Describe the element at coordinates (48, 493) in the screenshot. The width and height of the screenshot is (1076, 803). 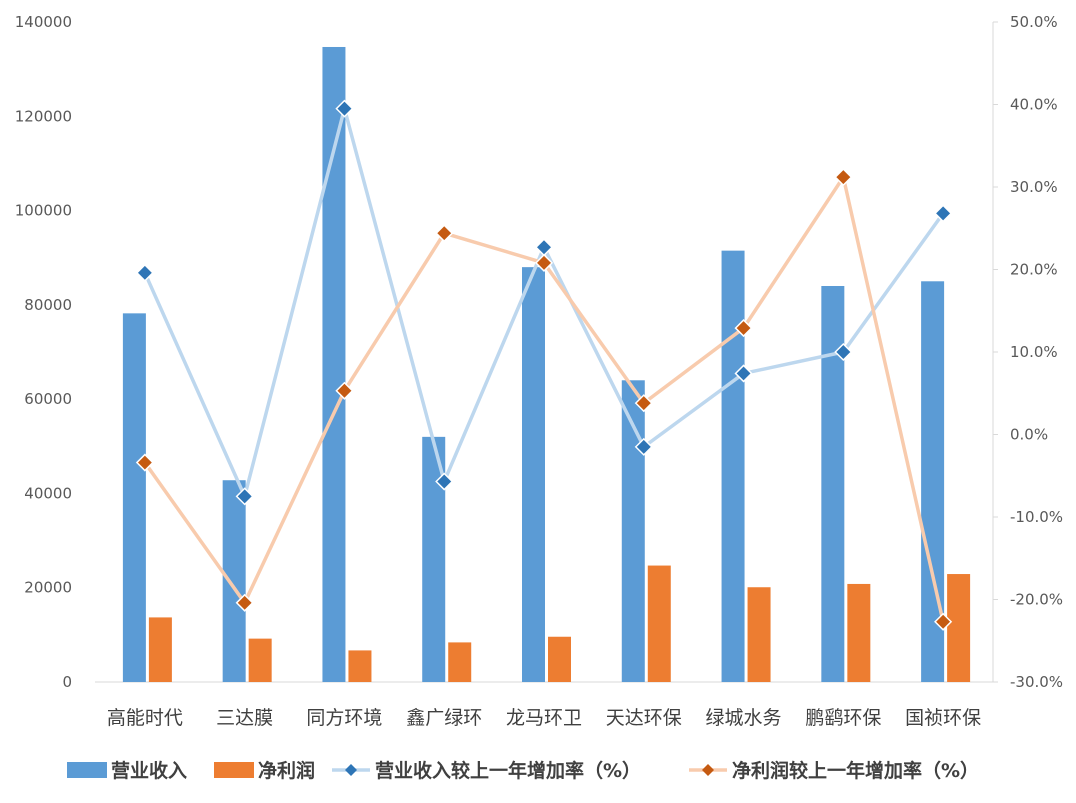
I see `left-tick-label: 40000` at that location.